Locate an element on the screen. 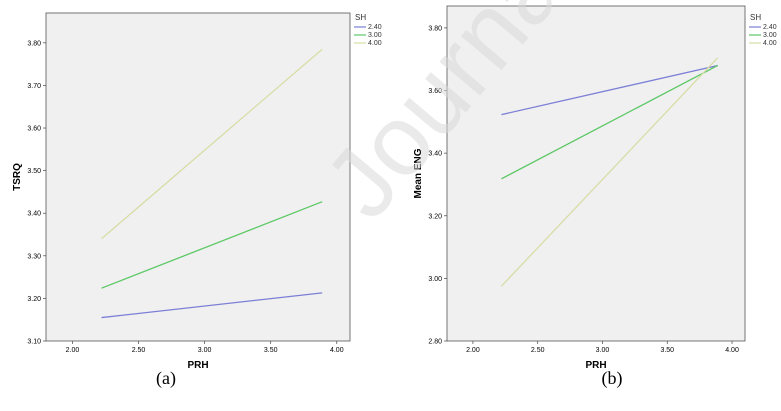 The height and width of the screenshot is (411, 781). y-tick-label: 3.50 is located at coordinates (34, 171).